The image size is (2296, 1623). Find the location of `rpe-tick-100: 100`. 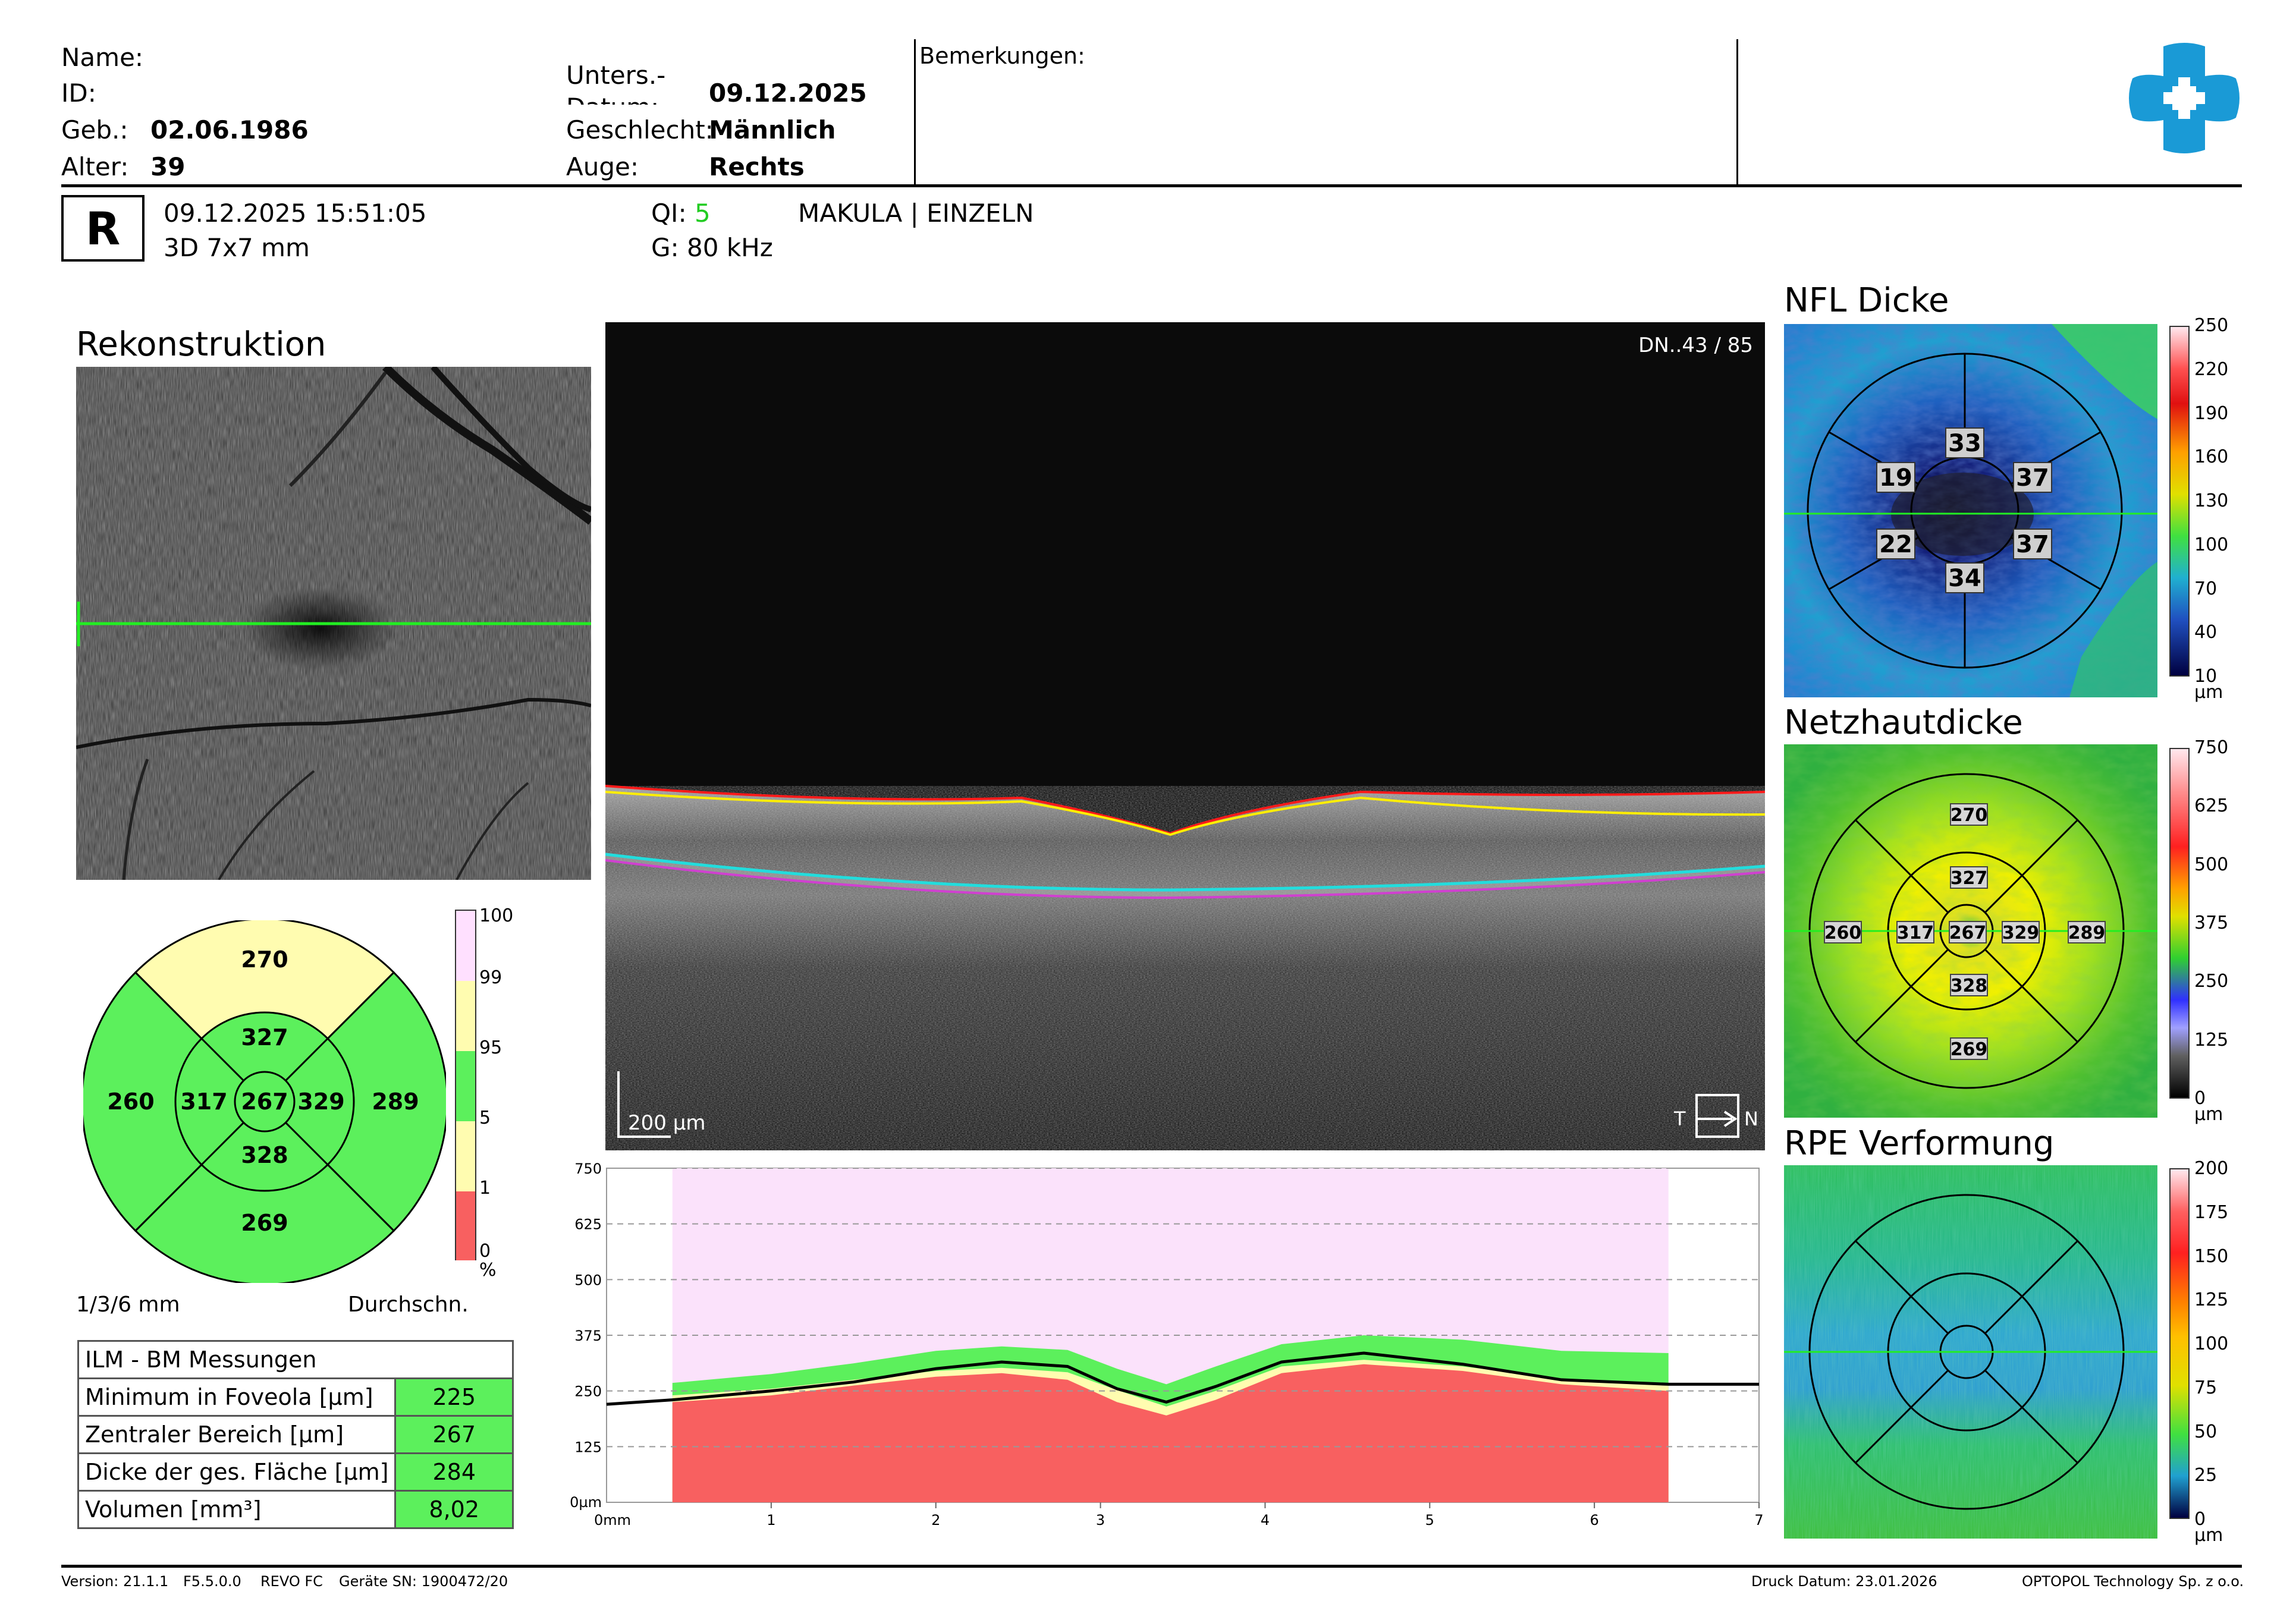

rpe-tick-100: 100 is located at coordinates (2211, 1343).